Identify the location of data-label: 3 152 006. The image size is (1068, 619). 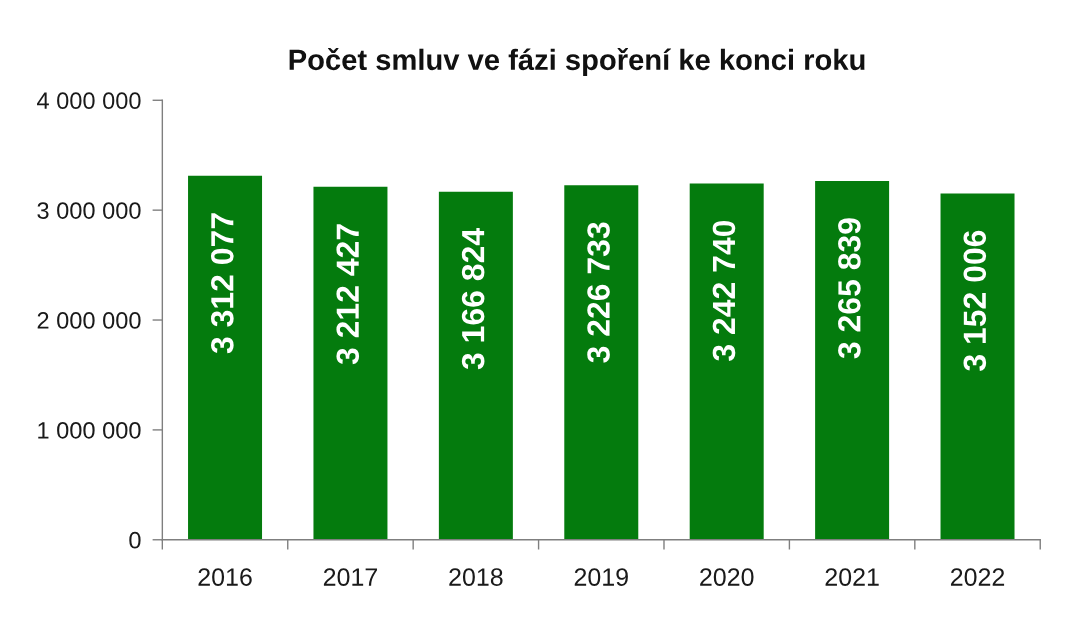
(975, 300).